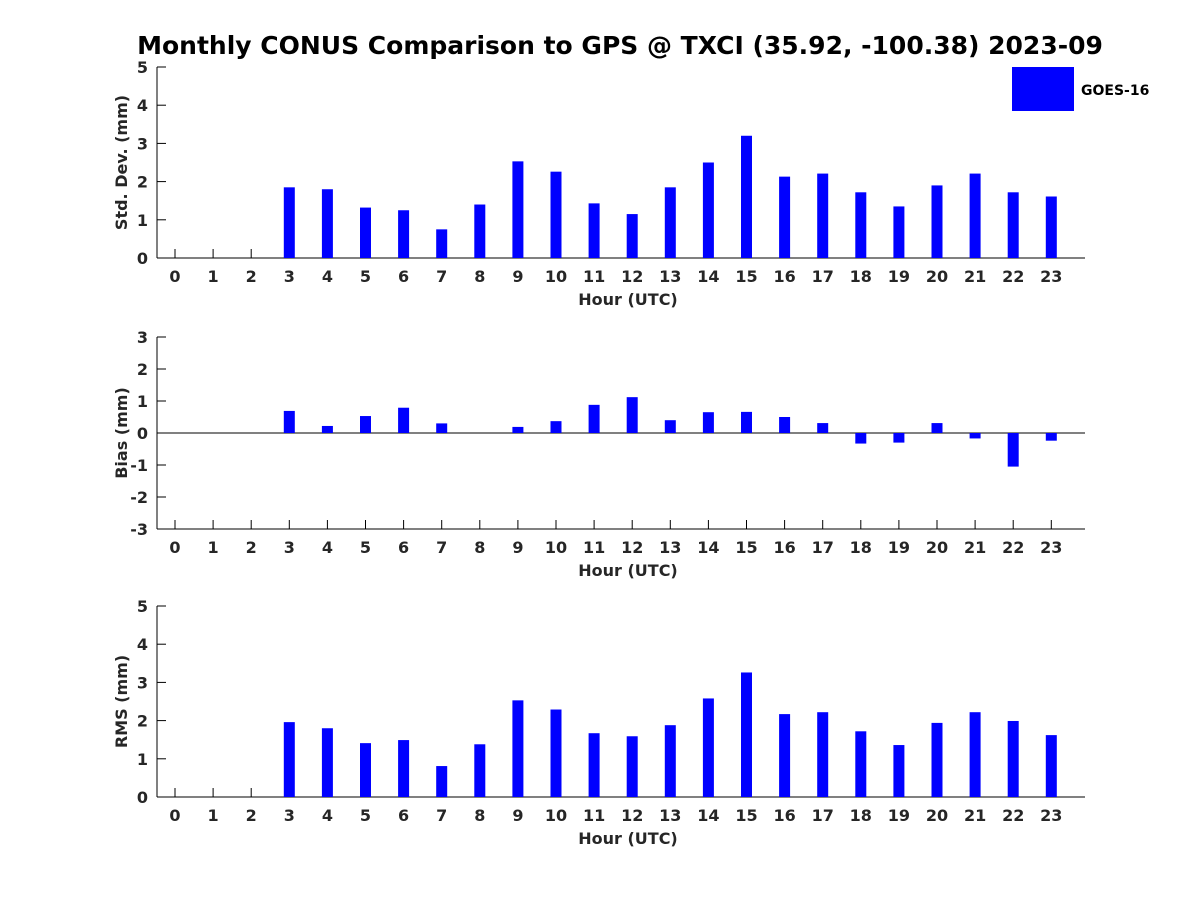 The height and width of the screenshot is (900, 1200). I want to click on x-tick-label: 17, so click(823, 815).